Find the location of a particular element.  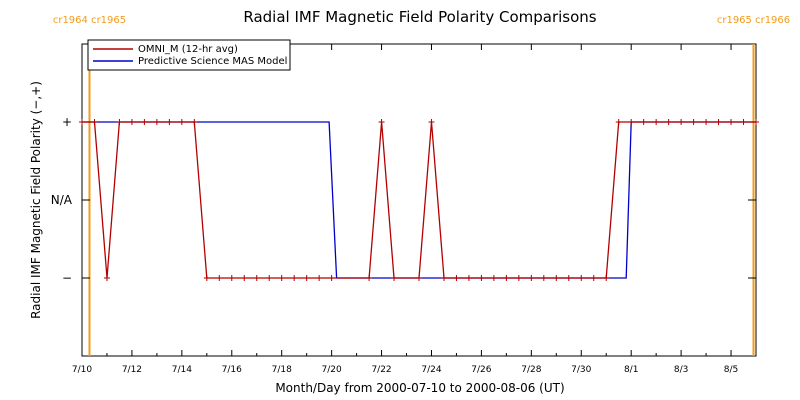

y-tick-label: N/A is located at coordinates (62, 200).